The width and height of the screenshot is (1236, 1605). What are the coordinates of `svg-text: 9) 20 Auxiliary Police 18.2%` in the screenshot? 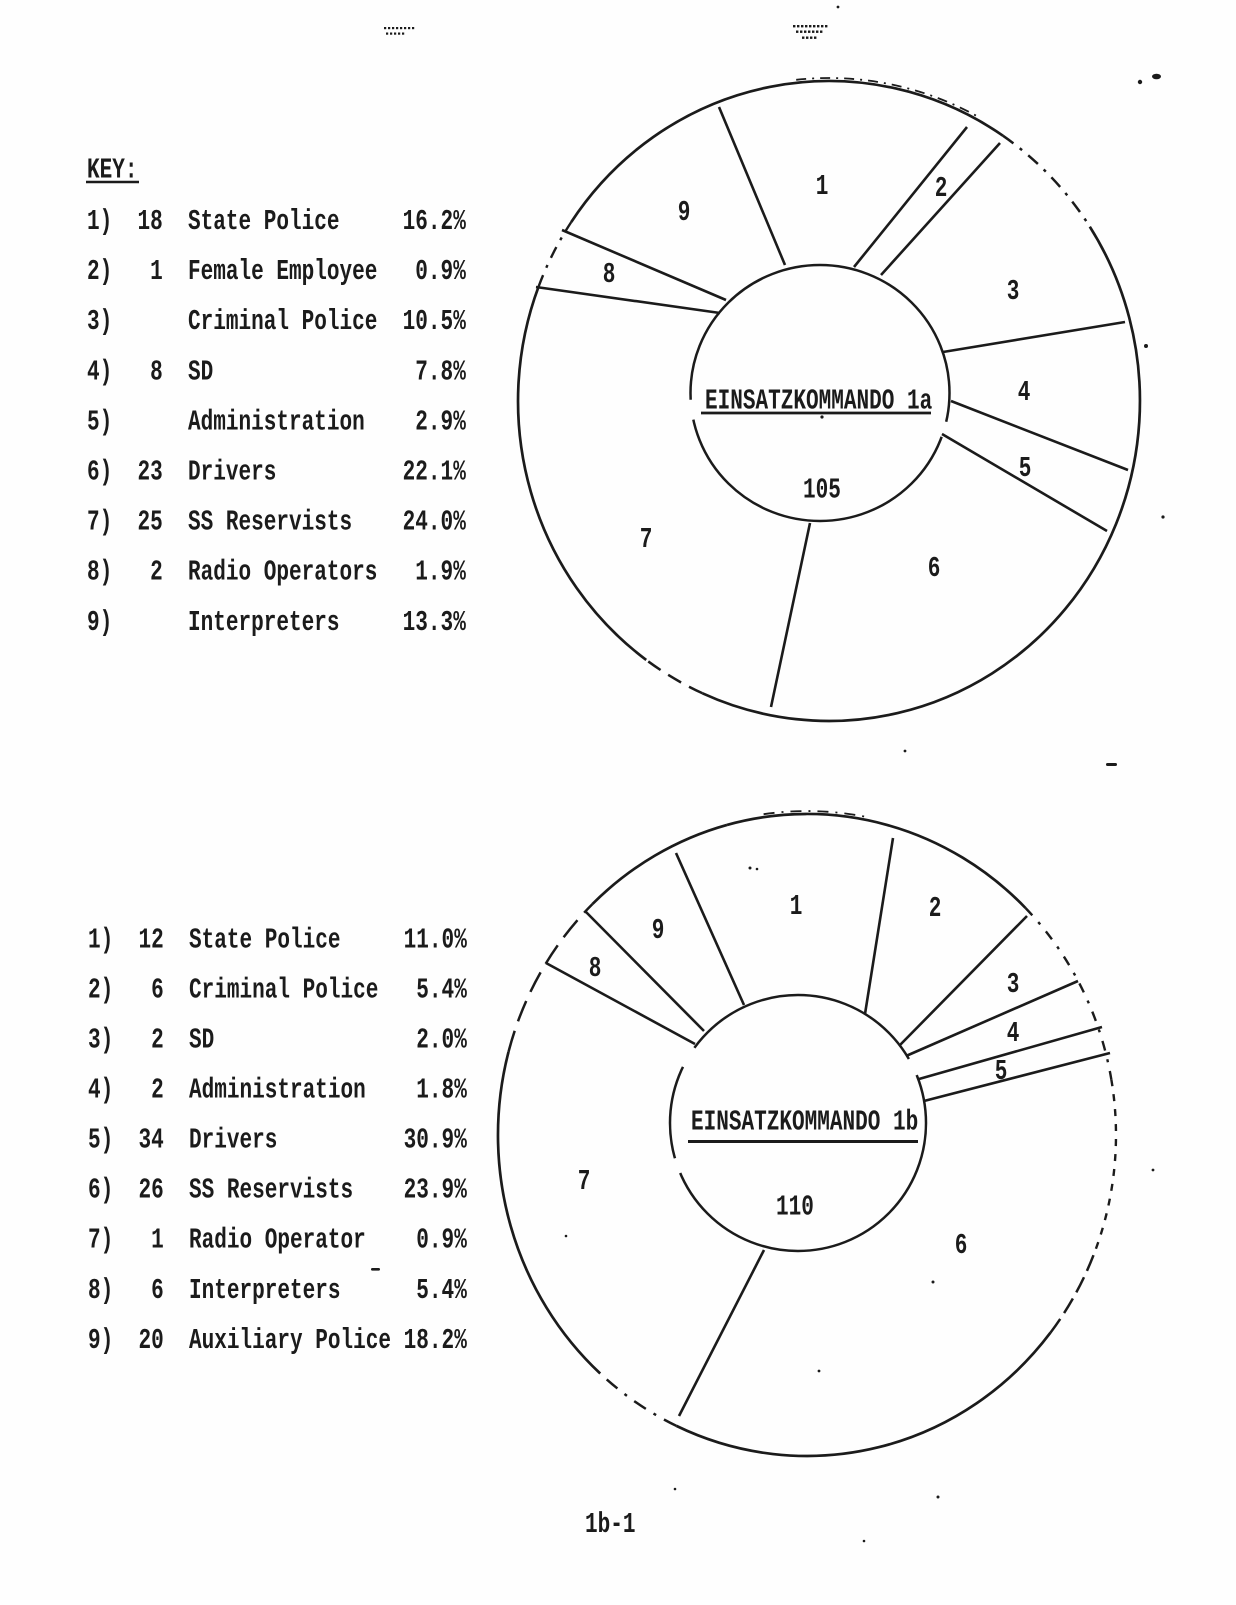 It's located at (277, 1340).